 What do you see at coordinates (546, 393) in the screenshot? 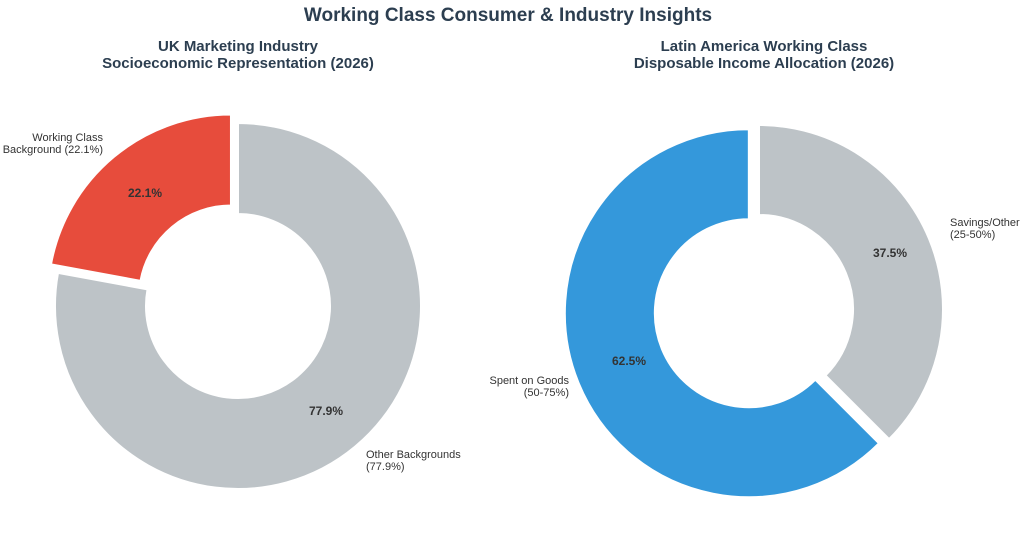
I see `latam-goods-label-line-2: (50-75%)` at bounding box center [546, 393].